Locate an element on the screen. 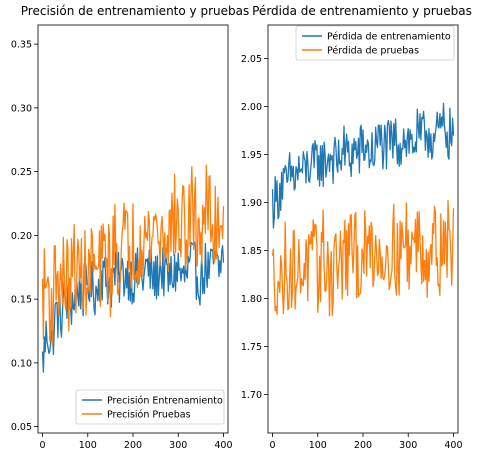 The height and width of the screenshot is (459, 500). loss-y-tick-label: 1.85 is located at coordinates (251, 251).